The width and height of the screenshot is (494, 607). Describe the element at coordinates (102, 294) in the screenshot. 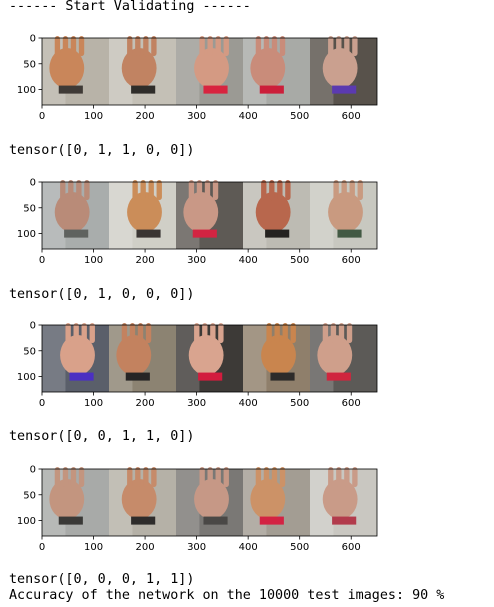

I see `batch-tensor-1: tensor([0, 1, 0, 0, 0])` at that location.